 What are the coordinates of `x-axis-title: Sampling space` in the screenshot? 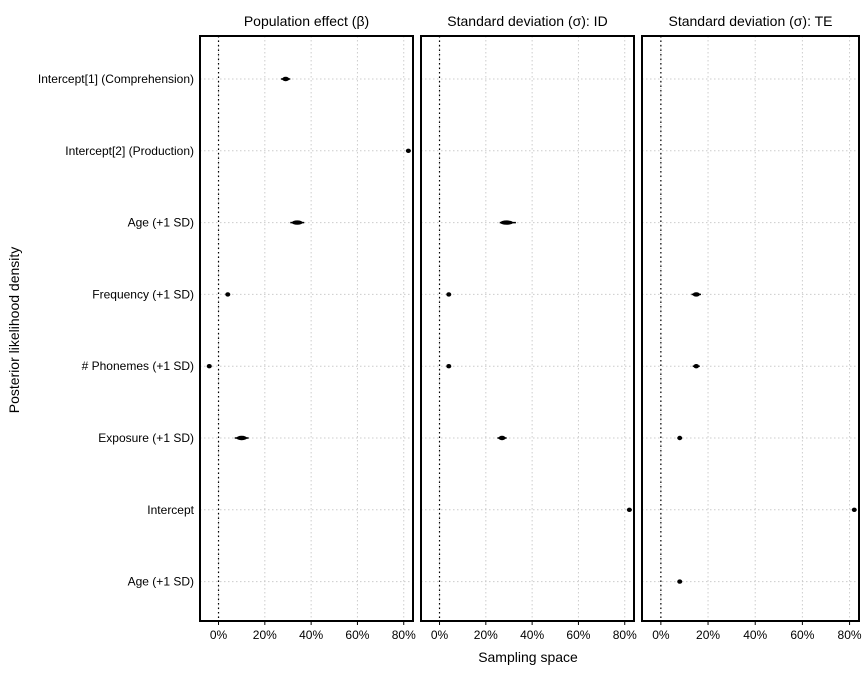 It's located at (528, 657).